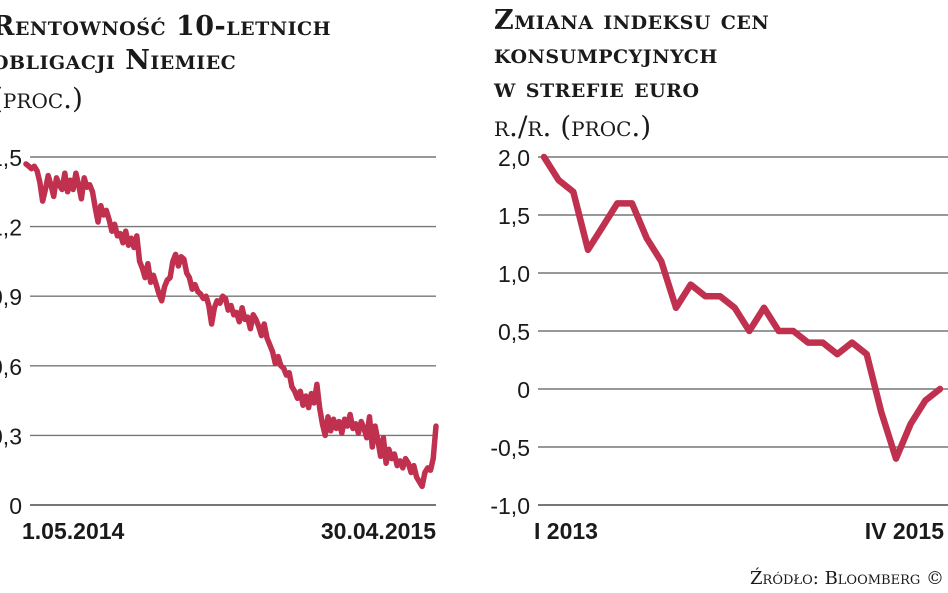  Describe the element at coordinates (166, 26) in the screenshot. I see `chart1-title-line-1: Rentowność 10-letnich` at that location.